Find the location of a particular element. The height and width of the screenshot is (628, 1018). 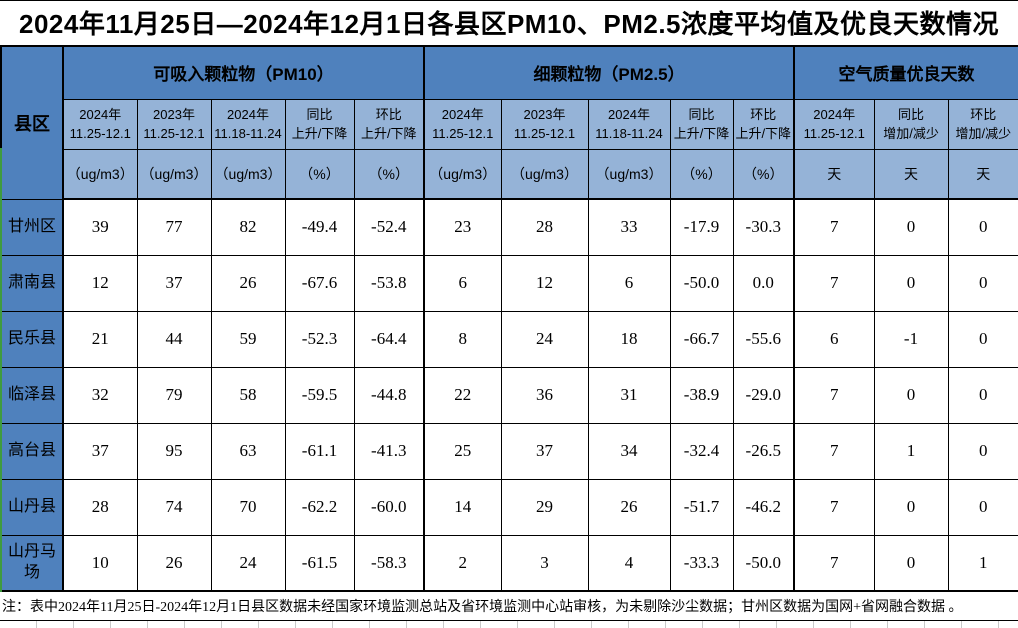

data-cell: -44.8 is located at coordinates (389, 395).